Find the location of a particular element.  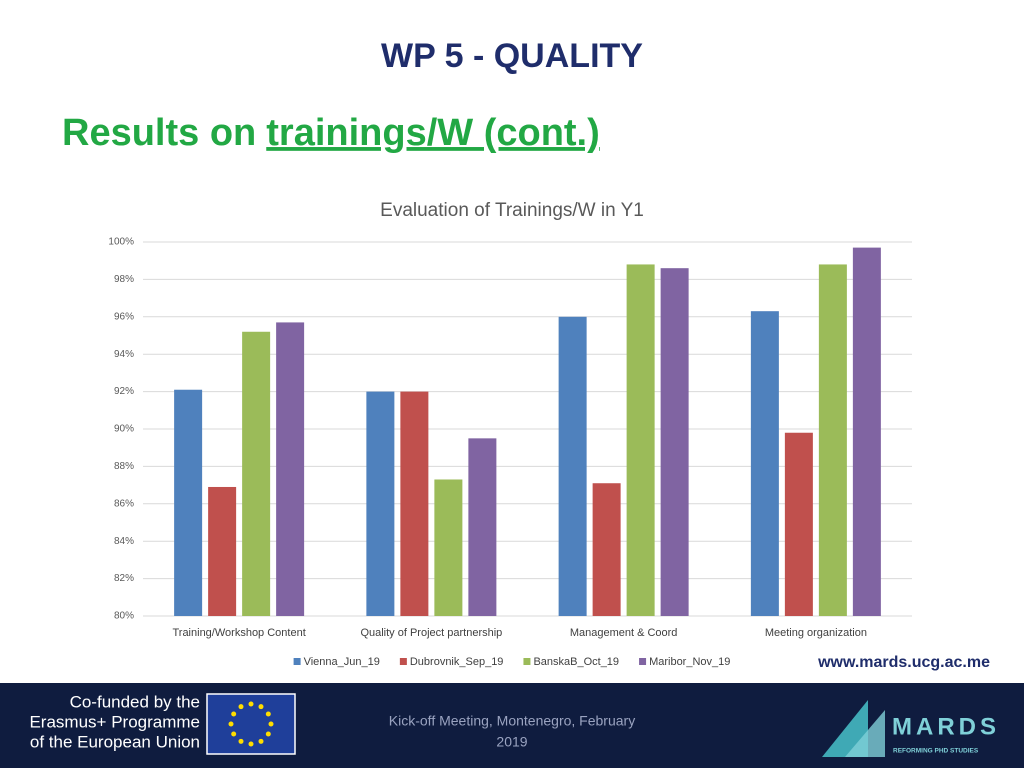

legend-label: Vienna_Jun_19 is located at coordinates (342, 662).